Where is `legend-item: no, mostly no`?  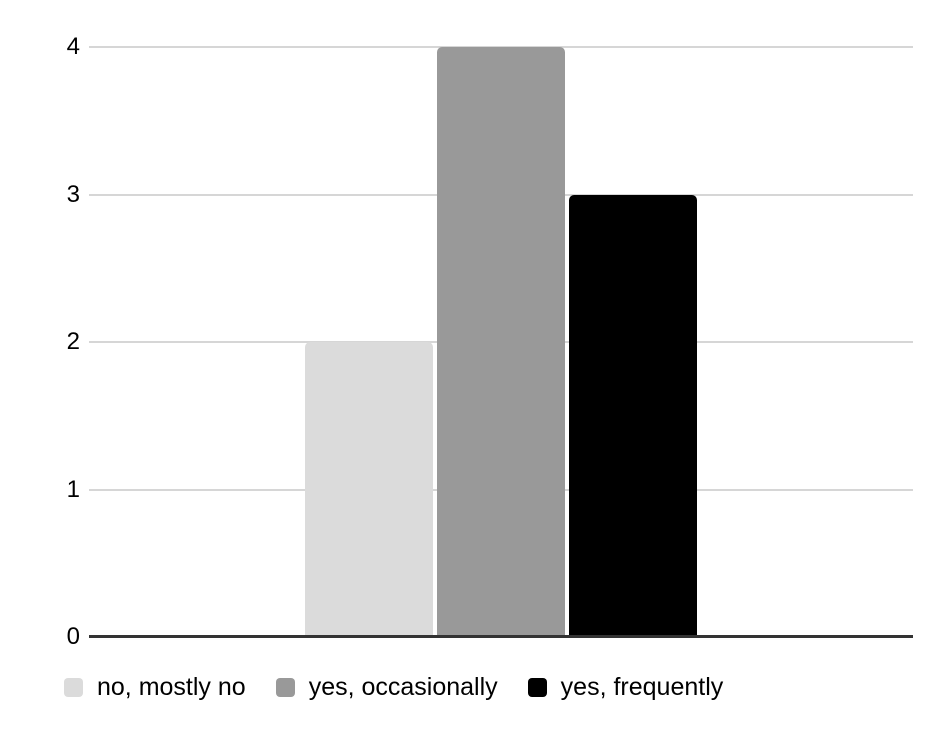
legend-item: no, mostly no is located at coordinates (155, 687).